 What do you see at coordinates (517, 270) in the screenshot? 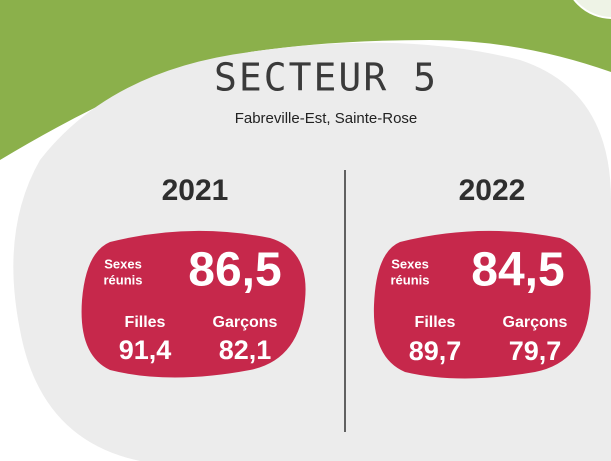
I see `combined-value: 84,5` at bounding box center [517, 270].